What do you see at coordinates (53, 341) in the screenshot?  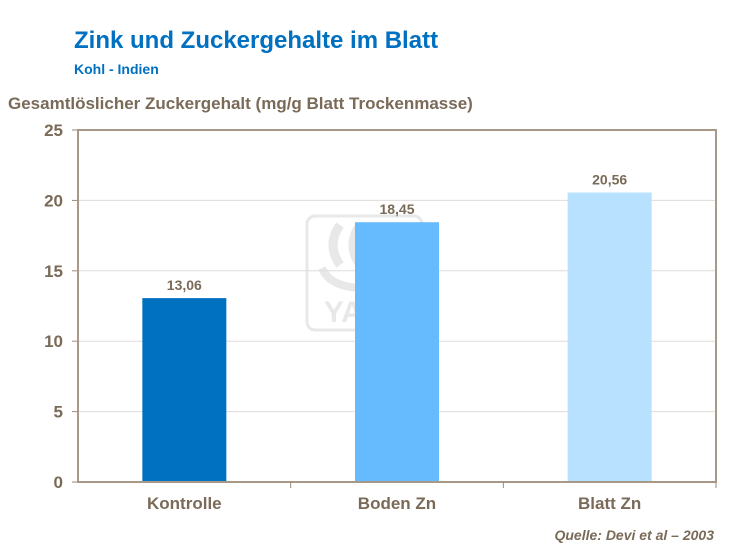 I see `y-tick-label: 10` at bounding box center [53, 341].